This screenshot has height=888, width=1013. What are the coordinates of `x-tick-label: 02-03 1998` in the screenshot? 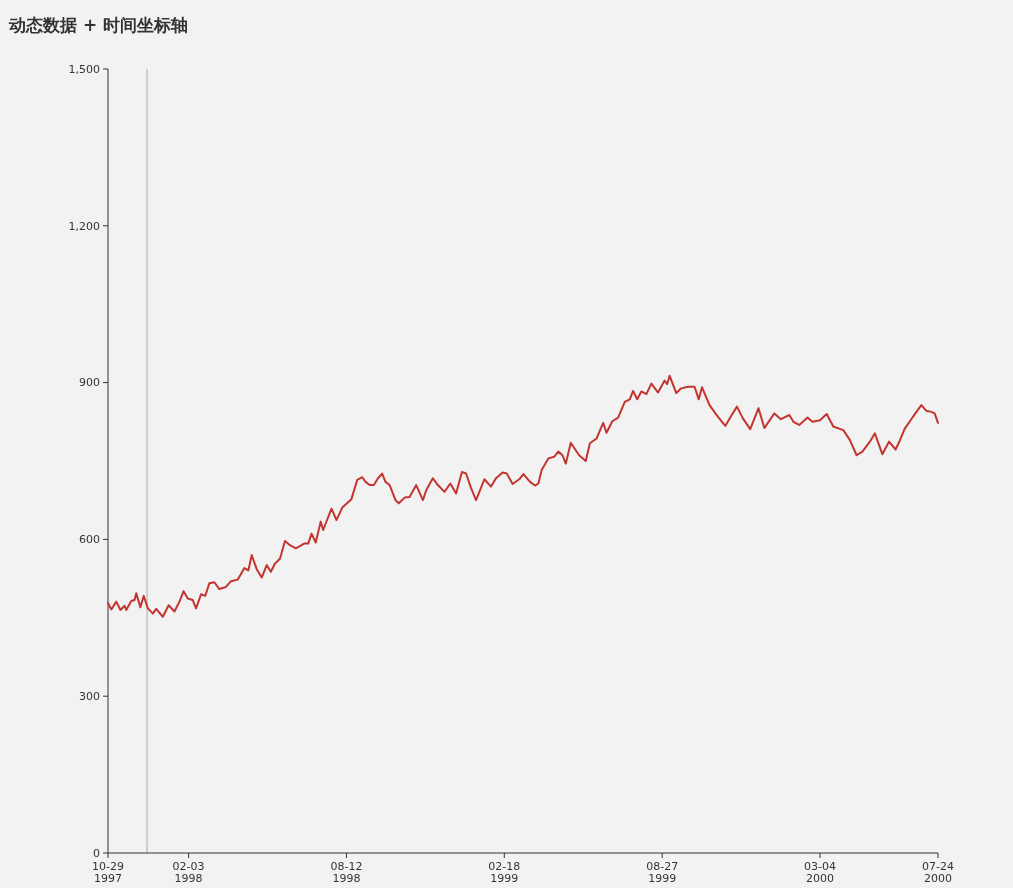 It's located at (188, 872).